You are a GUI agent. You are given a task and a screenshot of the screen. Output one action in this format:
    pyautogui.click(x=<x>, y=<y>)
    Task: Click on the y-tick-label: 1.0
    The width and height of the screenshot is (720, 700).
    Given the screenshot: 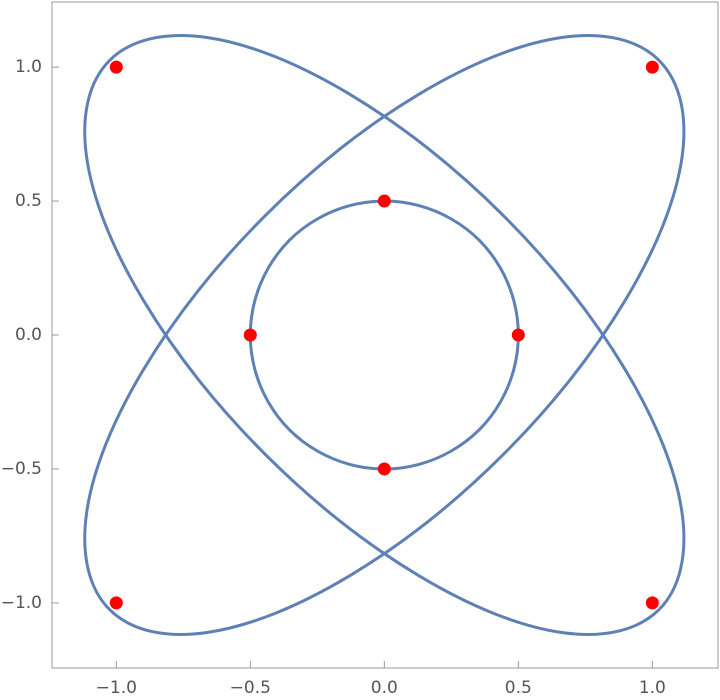 What is the action you would take?
    pyautogui.click(x=28, y=67)
    